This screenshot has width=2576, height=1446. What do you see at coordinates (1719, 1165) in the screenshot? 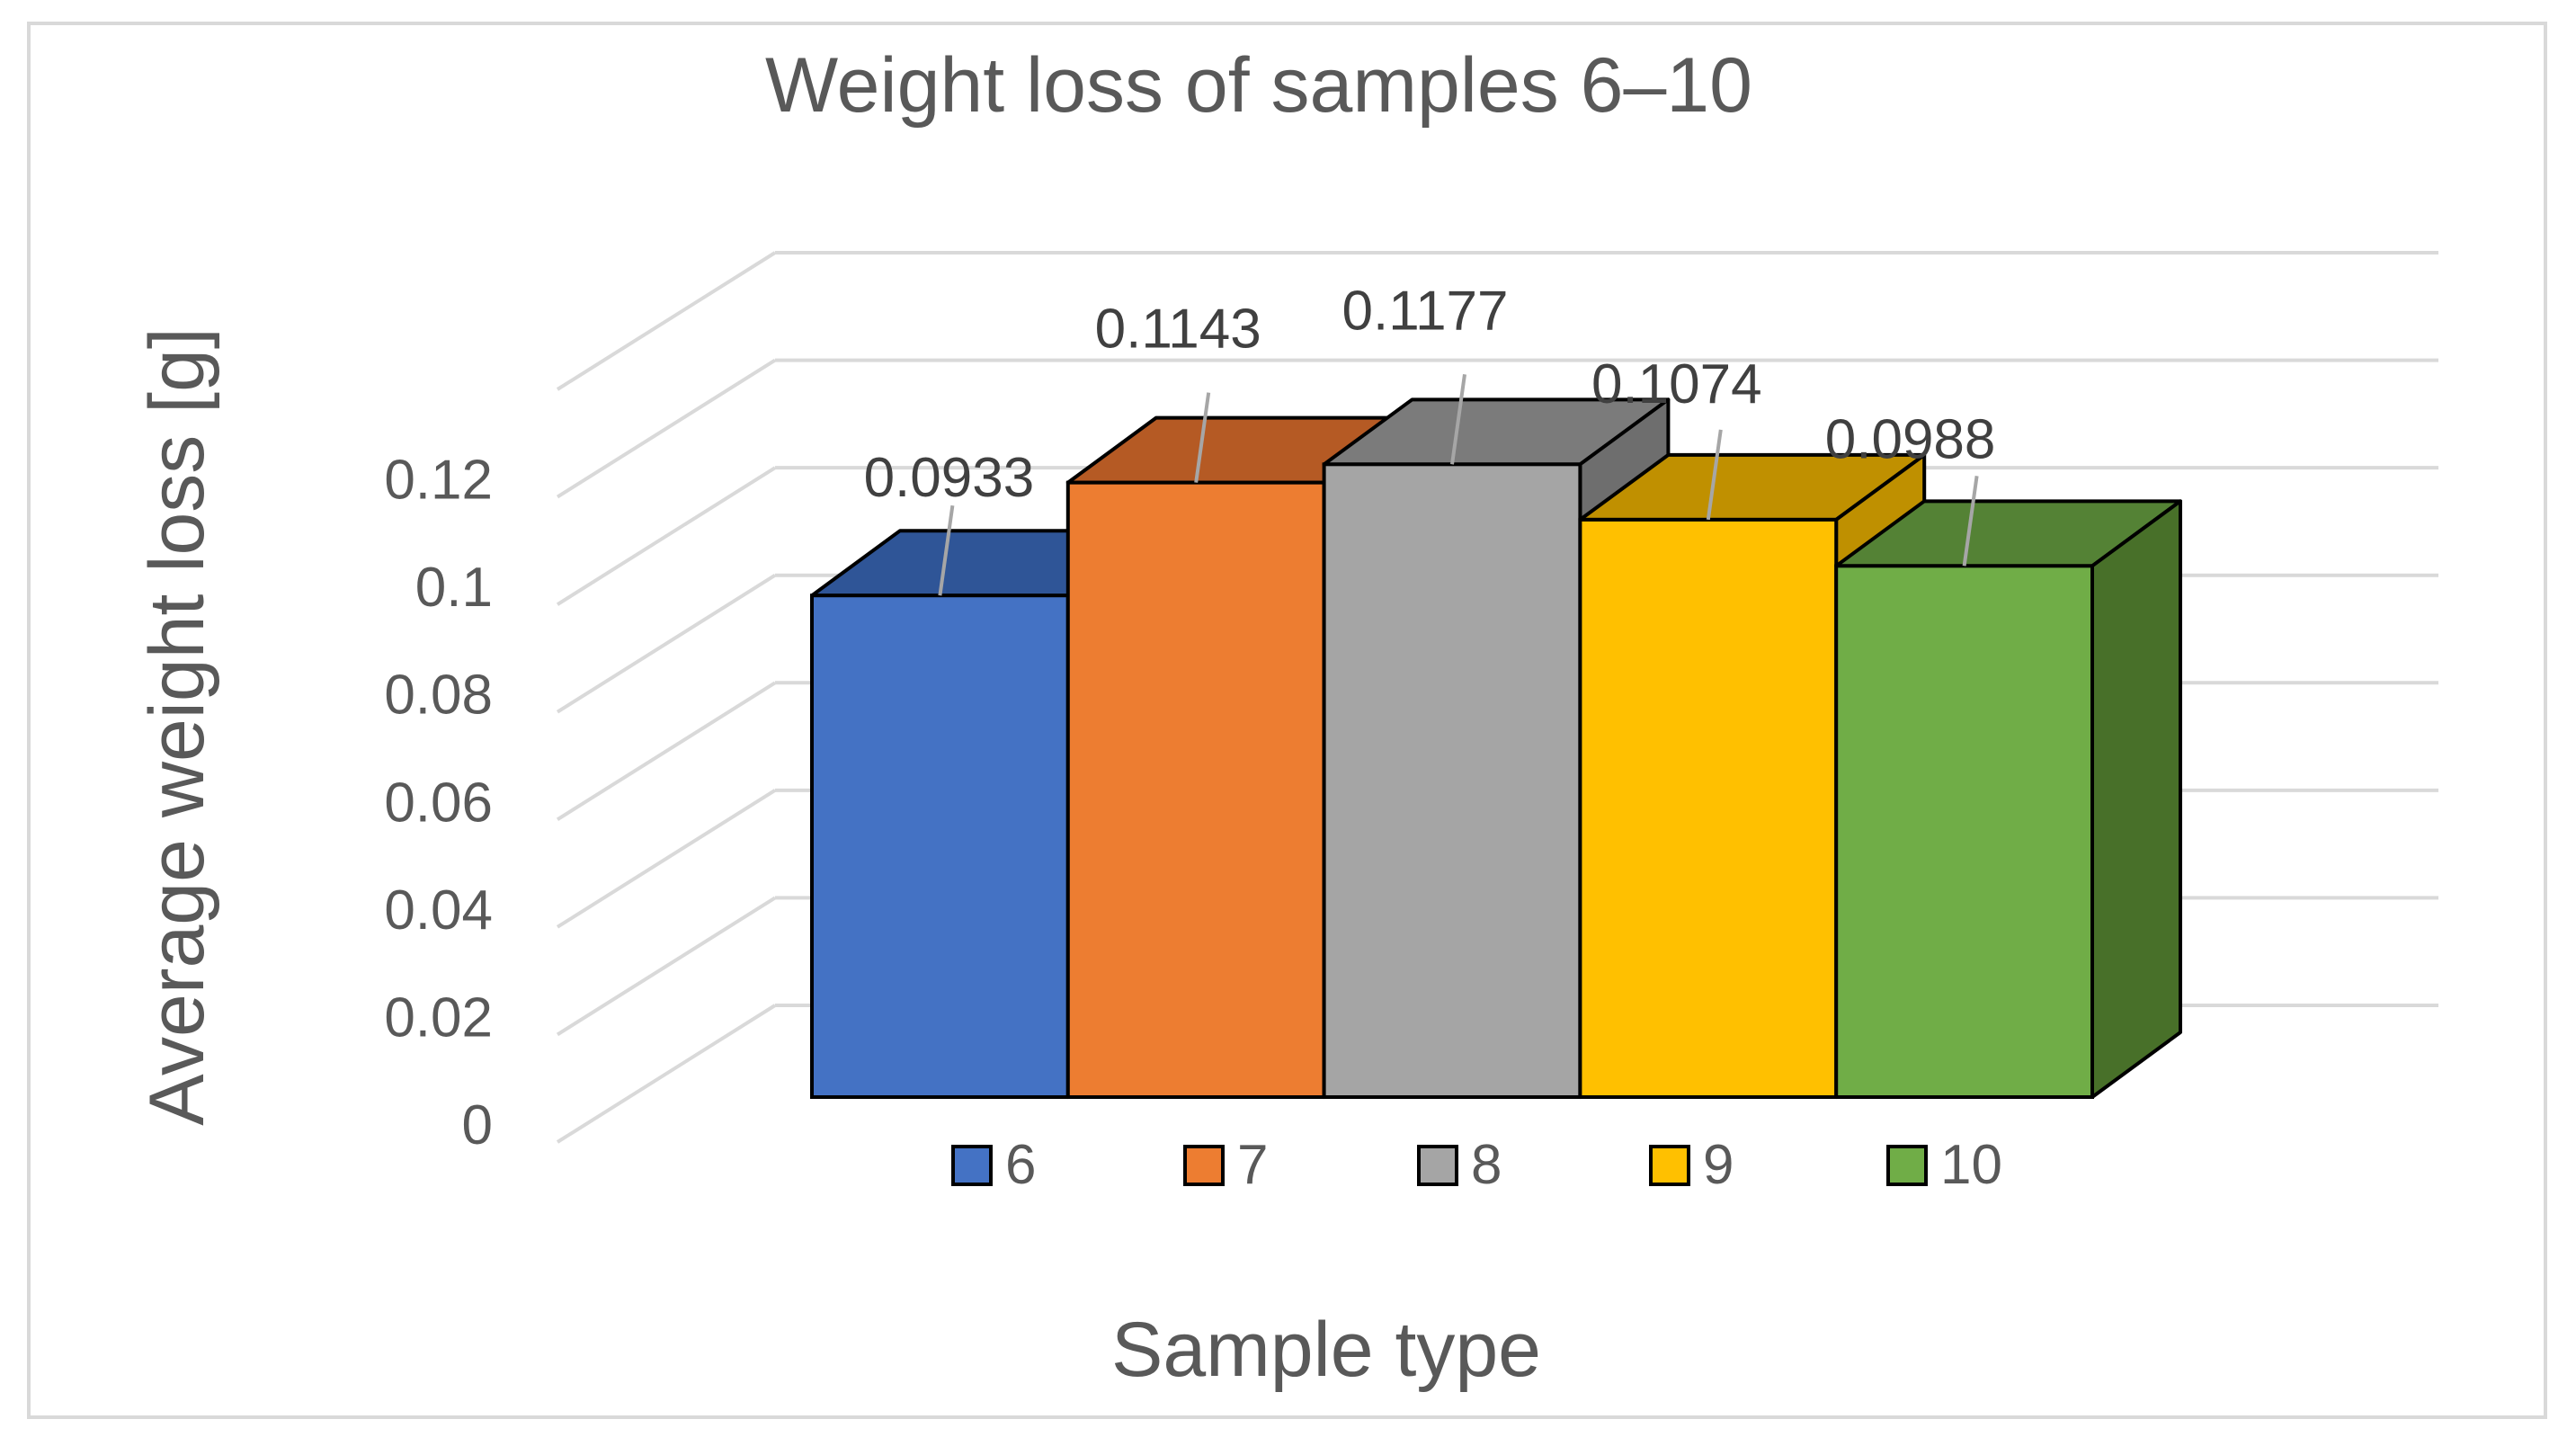
I see `legend-label-9: 9` at bounding box center [1719, 1165].